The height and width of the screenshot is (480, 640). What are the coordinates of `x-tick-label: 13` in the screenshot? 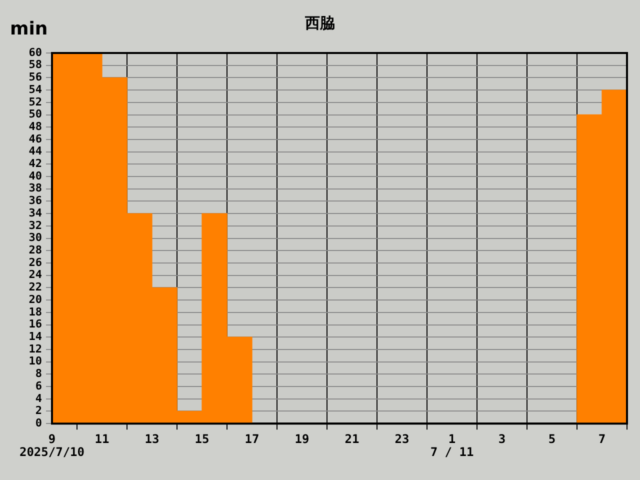 It's located at (152, 439).